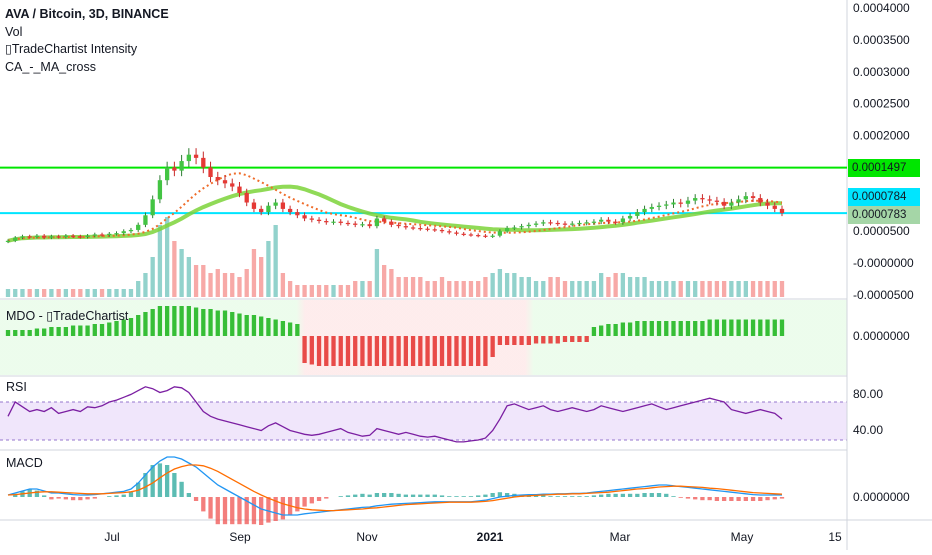  Describe the element at coordinates (71, 49) in the screenshot. I see `legend-intensity: ▯TradeChartist Intensity` at that location.